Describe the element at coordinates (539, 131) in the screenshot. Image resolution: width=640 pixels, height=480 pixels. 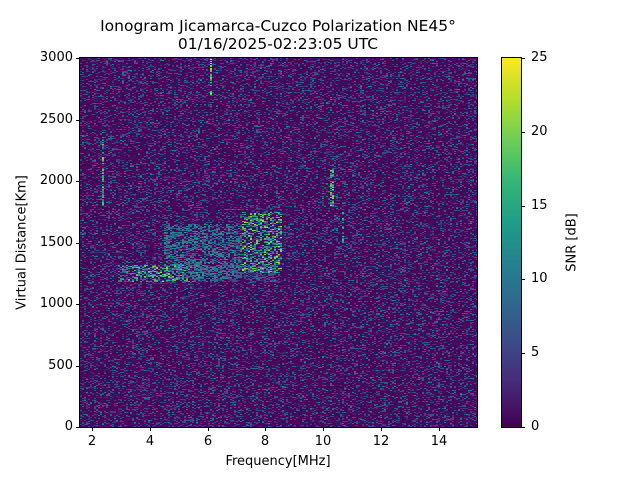
I see `colorbar-tick-label: 20` at that location.